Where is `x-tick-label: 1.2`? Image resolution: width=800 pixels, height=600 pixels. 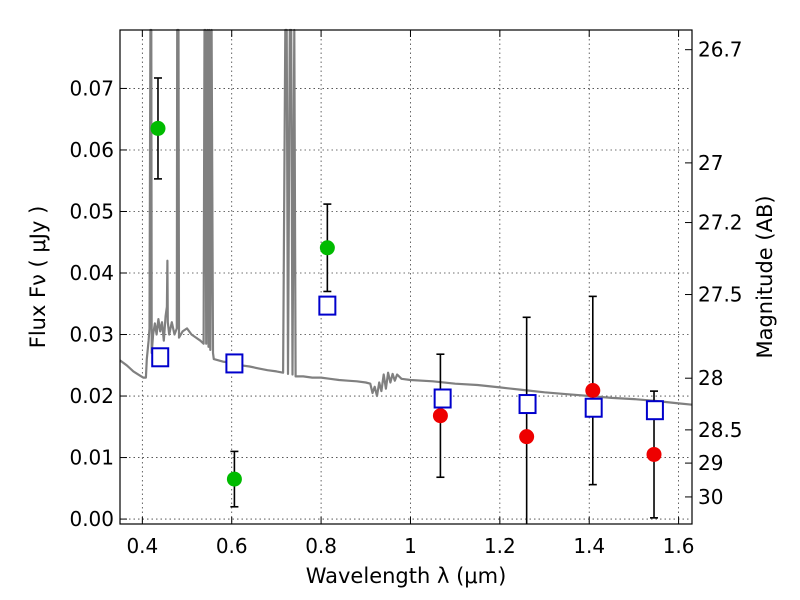
x-tick-label: 1.2 is located at coordinates (500, 546).